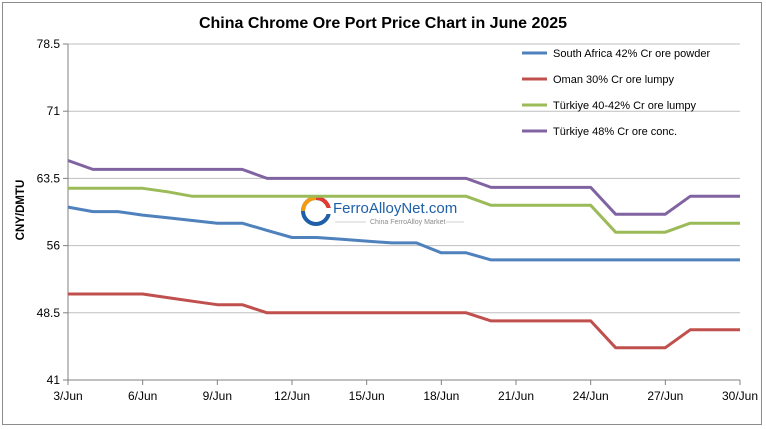  What do you see at coordinates (395, 208) in the screenshot?
I see `watermark-brand: FerroAlloyNet.com` at bounding box center [395, 208].